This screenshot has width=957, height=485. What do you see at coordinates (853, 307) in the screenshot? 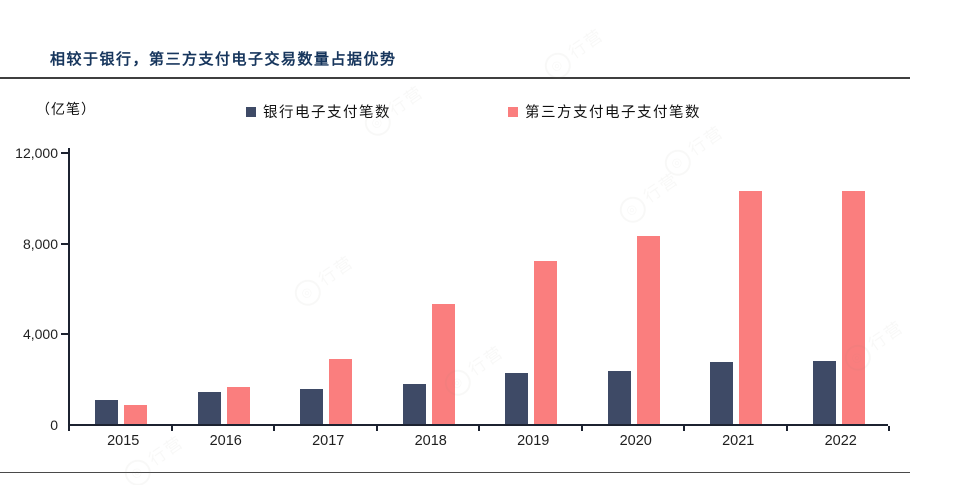
I see `bar-third-party-2022` at bounding box center [853, 307].